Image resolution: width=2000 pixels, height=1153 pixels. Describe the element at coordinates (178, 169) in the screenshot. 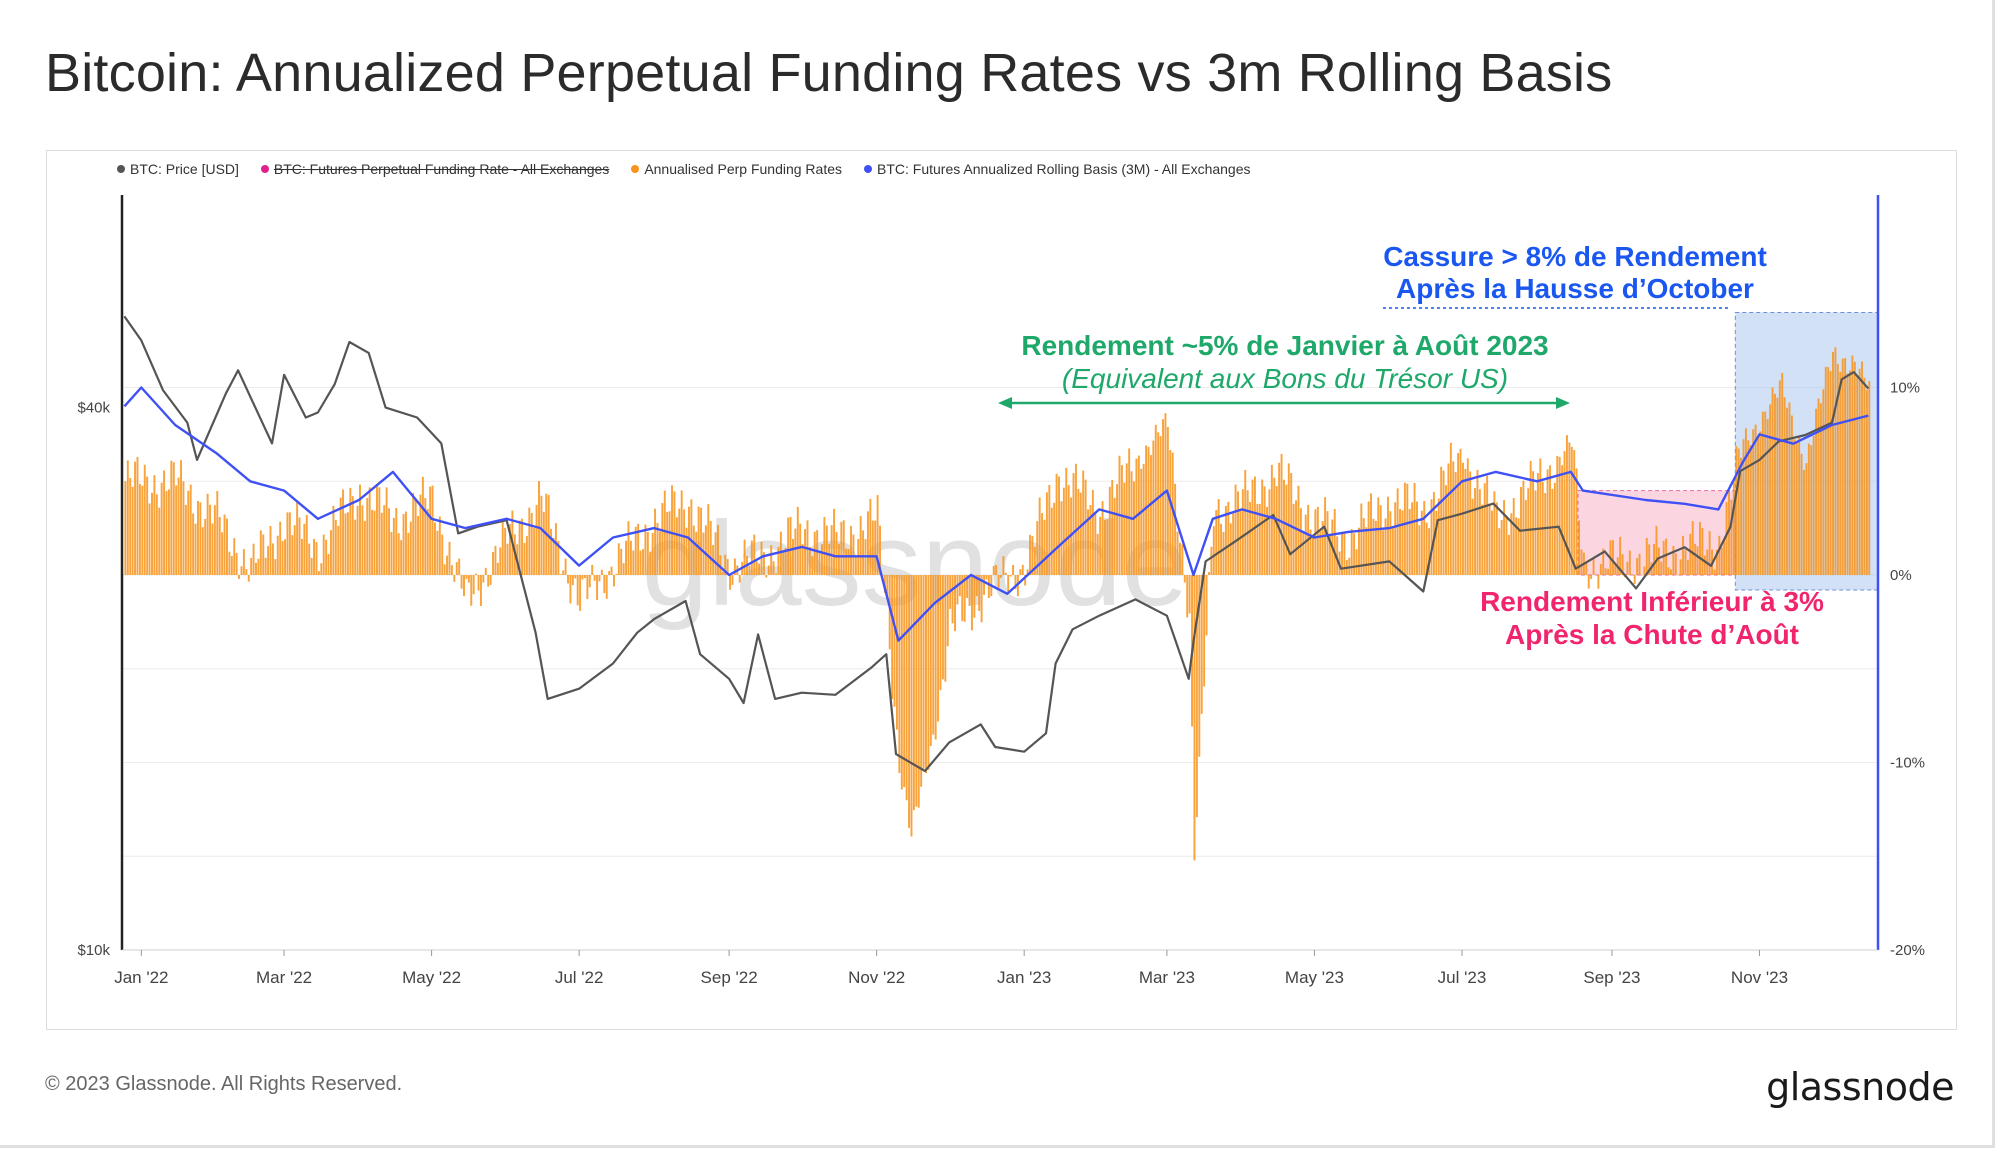

I see `legend-item-price: BTC: Price [USD]` at that location.